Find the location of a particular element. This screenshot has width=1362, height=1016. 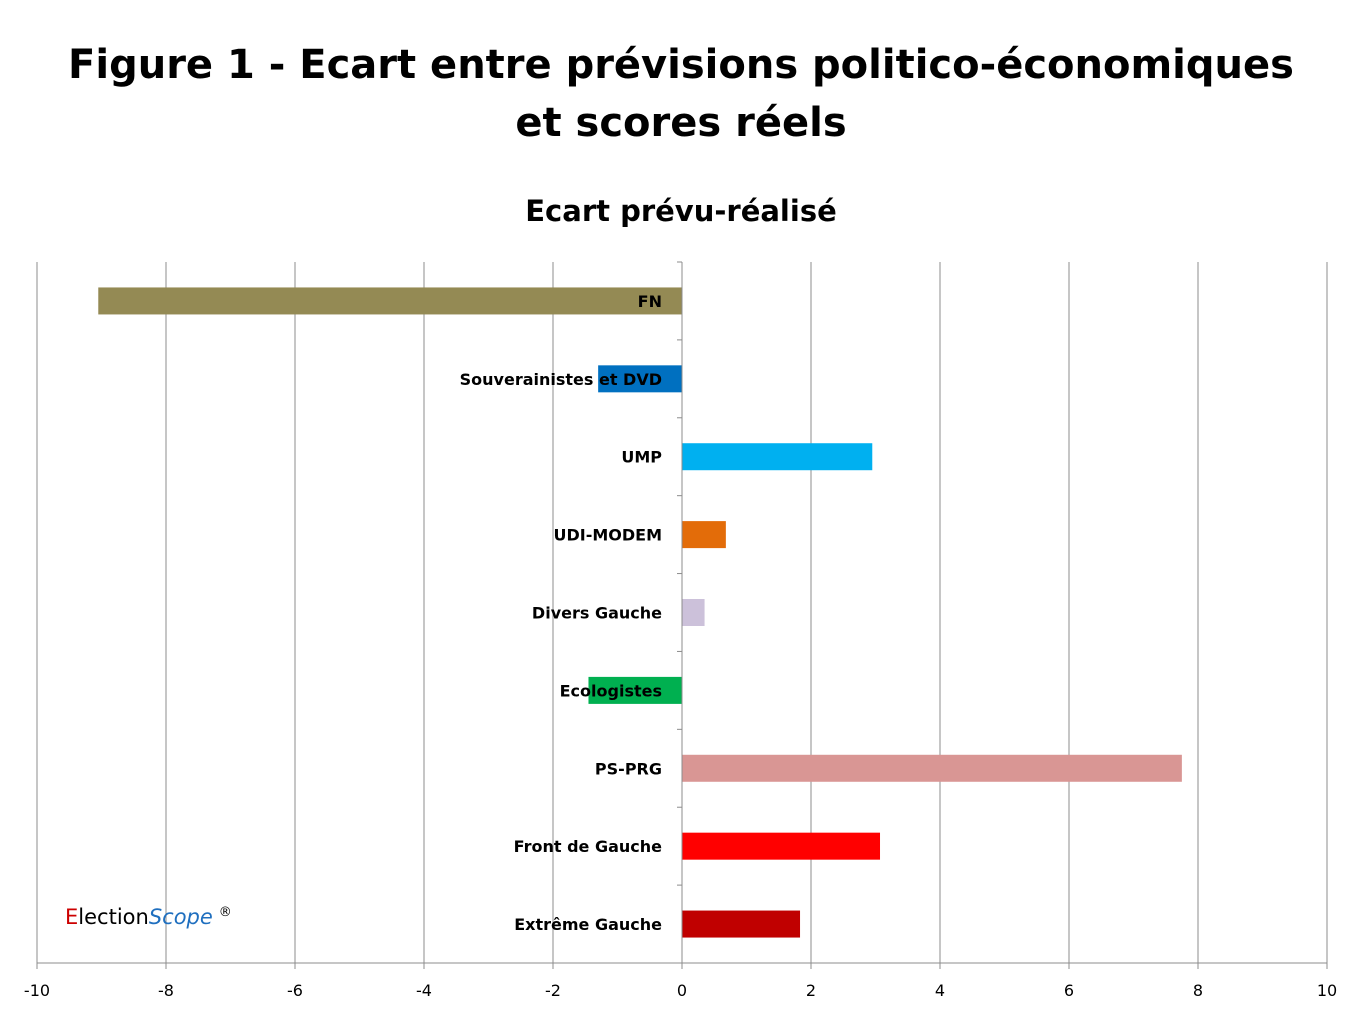

brand-registered-mark: ® is located at coordinates (225, 912).